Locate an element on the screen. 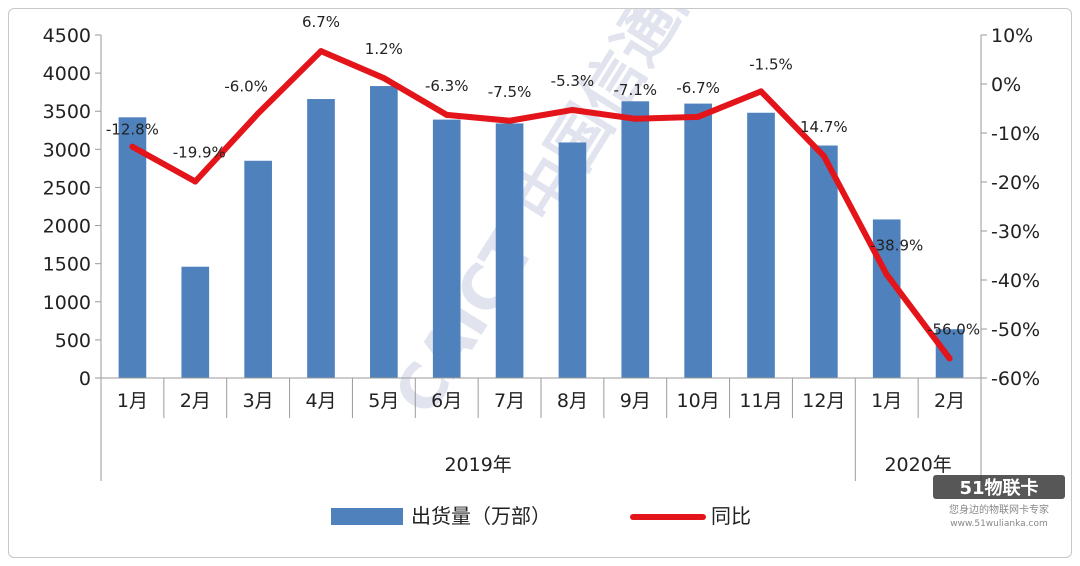 This screenshot has width=1080, height=566. y-left-tick-label: 2500 is located at coordinates (67, 188).